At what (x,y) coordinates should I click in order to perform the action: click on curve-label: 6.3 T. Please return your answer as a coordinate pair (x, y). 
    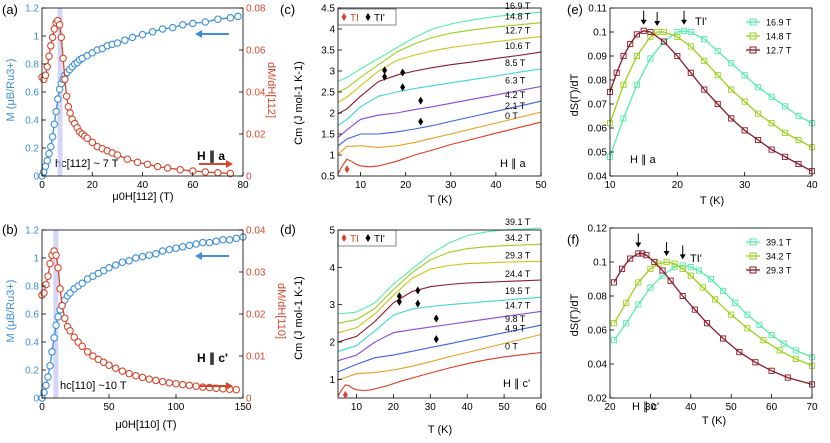
    Looking at the image, I should click on (515, 81).